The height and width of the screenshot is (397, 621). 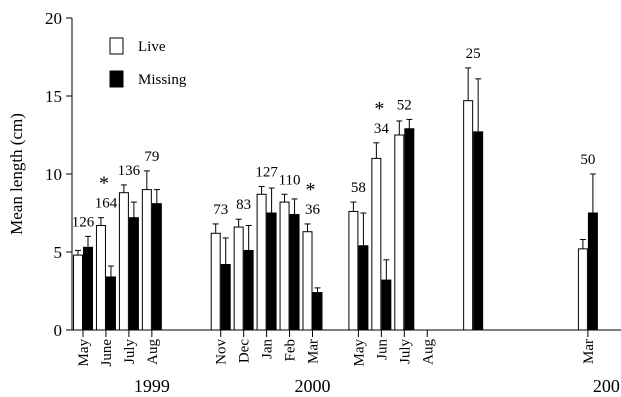 What do you see at coordinates (266, 172) in the screenshot?
I see `sample-size-label: 127` at bounding box center [266, 172].